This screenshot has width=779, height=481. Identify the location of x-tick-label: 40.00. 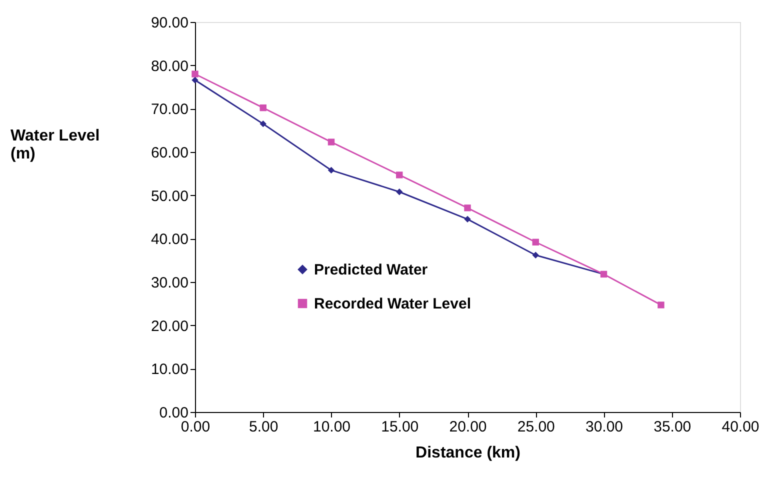
(741, 427).